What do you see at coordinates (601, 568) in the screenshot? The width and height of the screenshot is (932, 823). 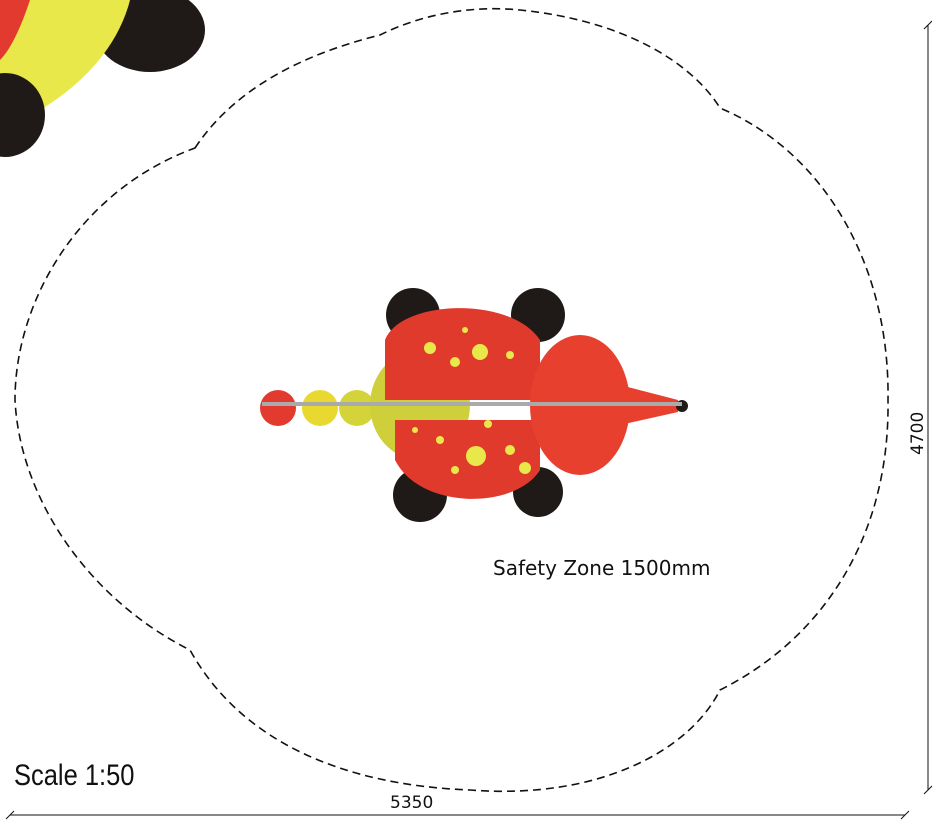 I see `safety-zone-label: Safety Zone 1500mm` at bounding box center [601, 568].